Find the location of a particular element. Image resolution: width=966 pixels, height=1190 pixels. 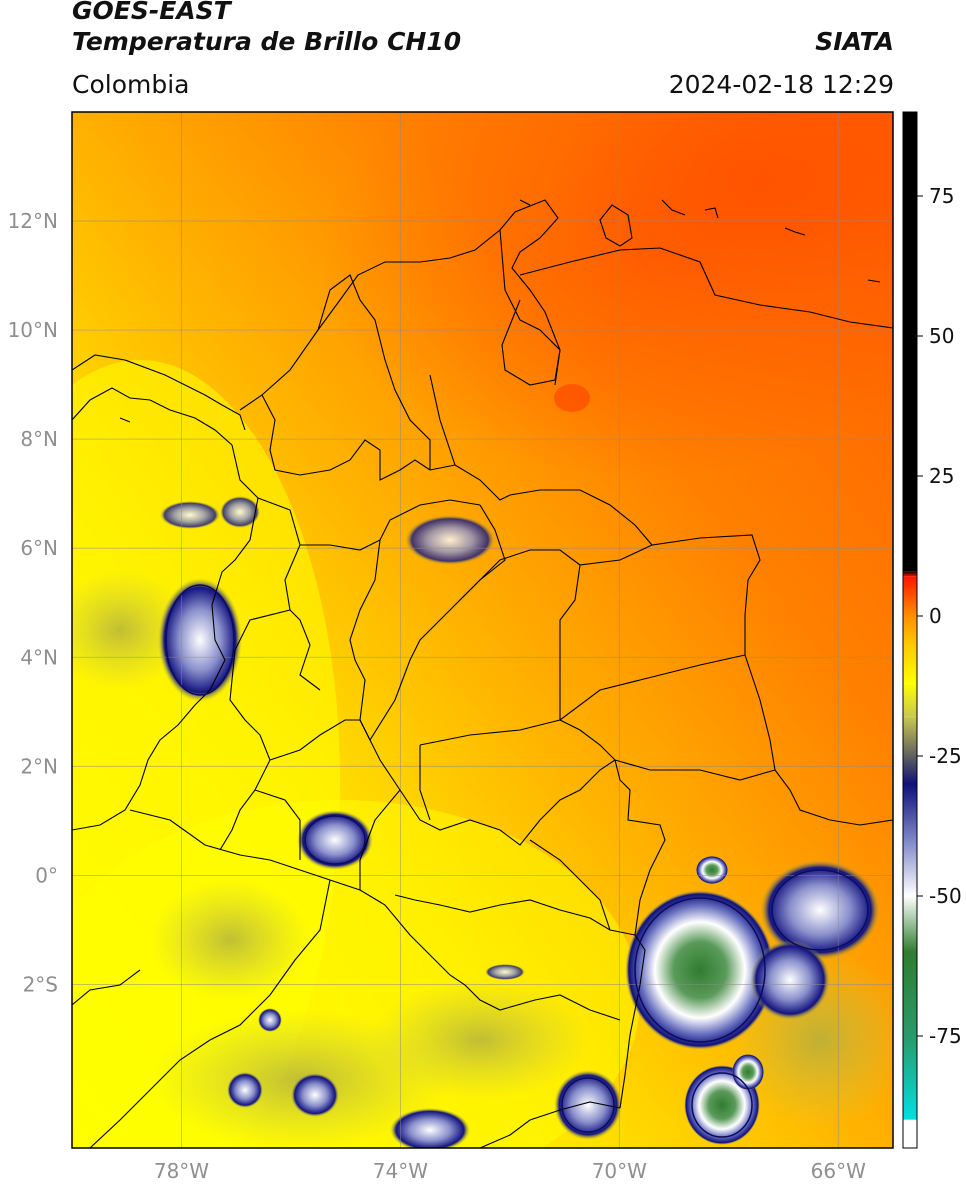

warm-region is located at coordinates (726, 206).